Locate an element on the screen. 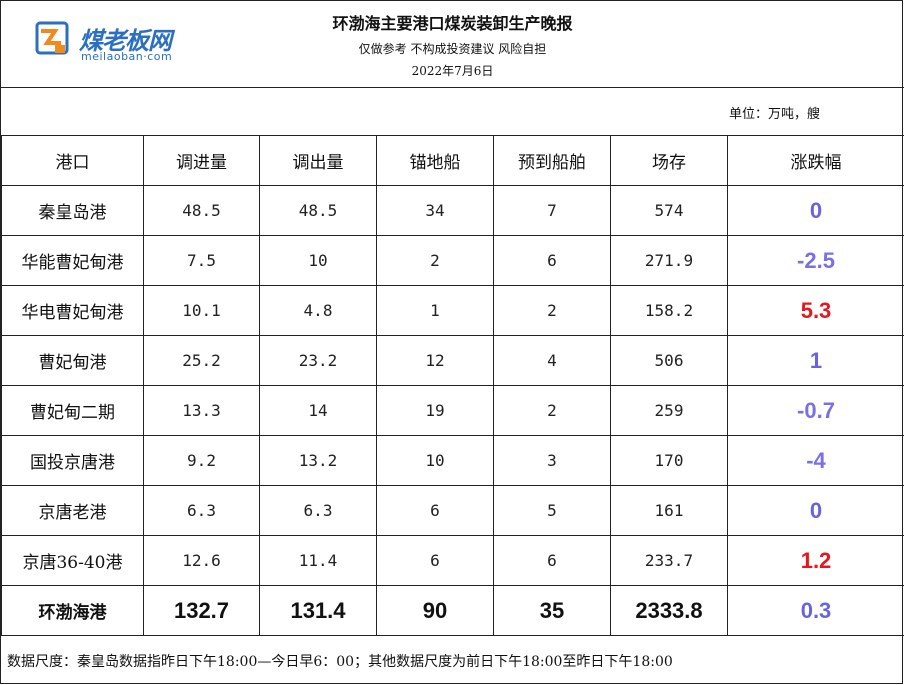 This screenshot has width=904, height=685. anchor-cell: 19 is located at coordinates (435, 410).